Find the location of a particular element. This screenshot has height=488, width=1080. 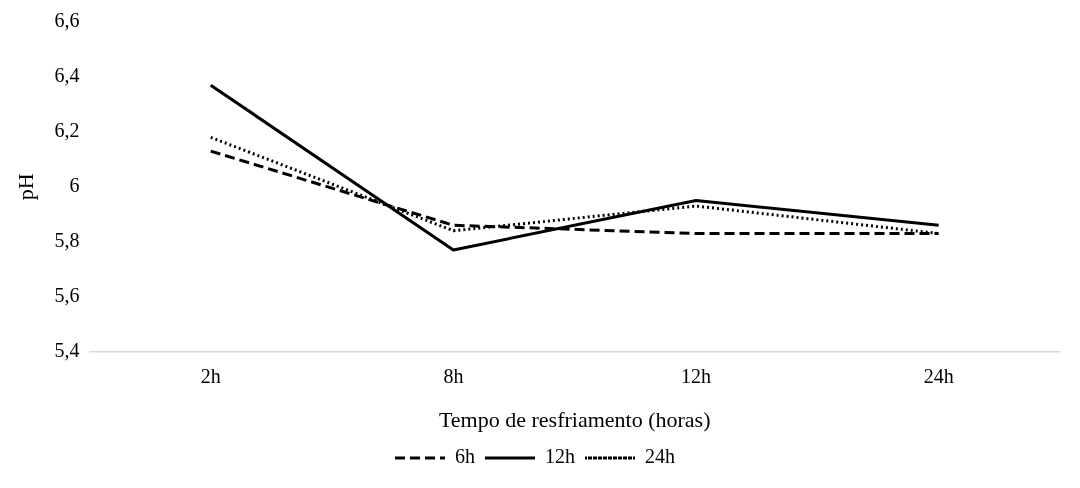

y-tick-label: 6,2 is located at coordinates (67, 130).